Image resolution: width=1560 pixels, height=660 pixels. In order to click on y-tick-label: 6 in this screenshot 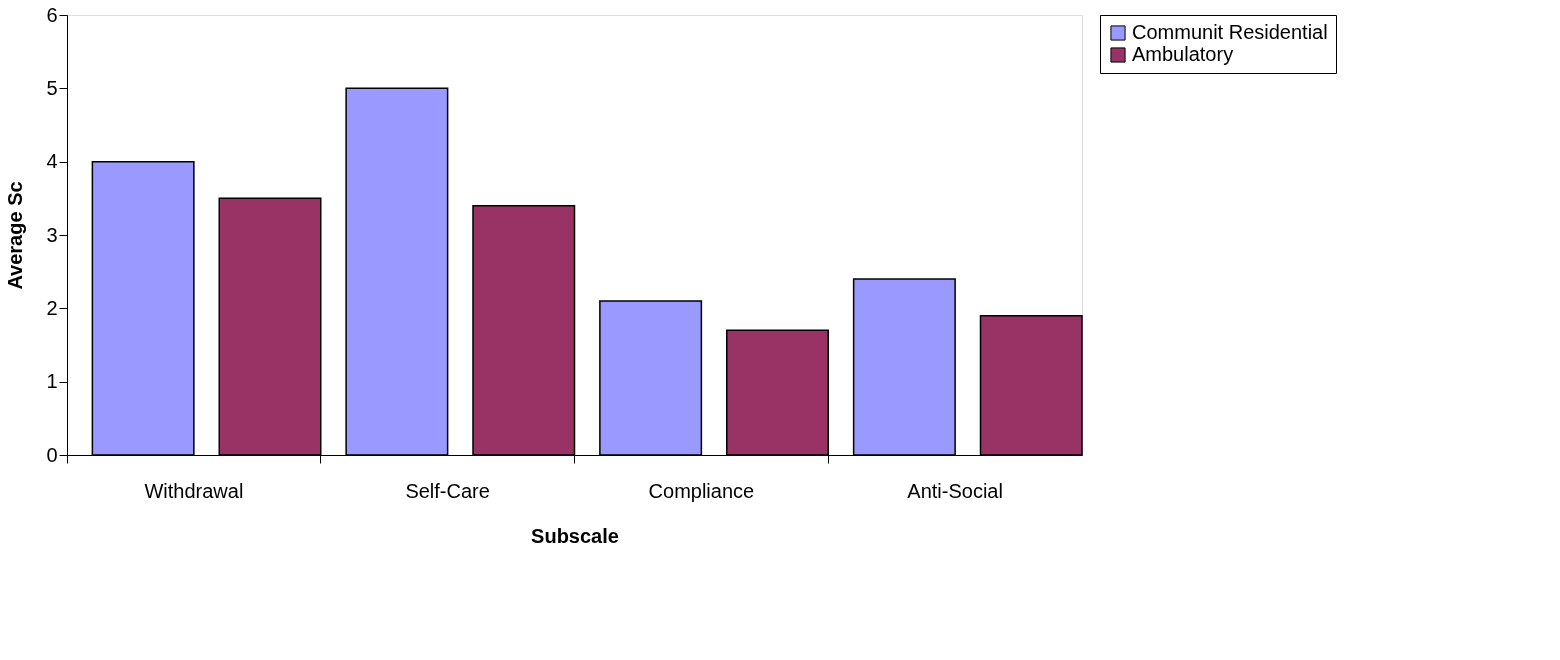, I will do `click(52, 14)`.